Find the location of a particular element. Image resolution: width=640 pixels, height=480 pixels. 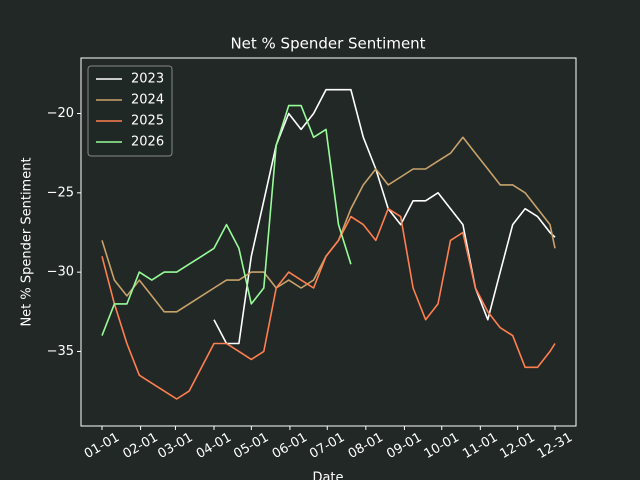

x-tick-label: 09-01 is located at coordinates (404, 446).